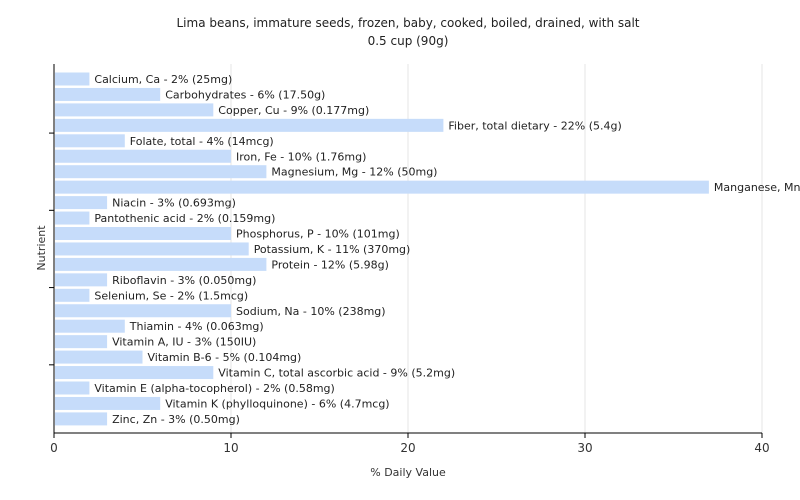 The height and width of the screenshot is (500, 800). What do you see at coordinates (330, 264) in the screenshot?
I see `bar-label: Protein - 12% (5.98g)` at bounding box center [330, 264].